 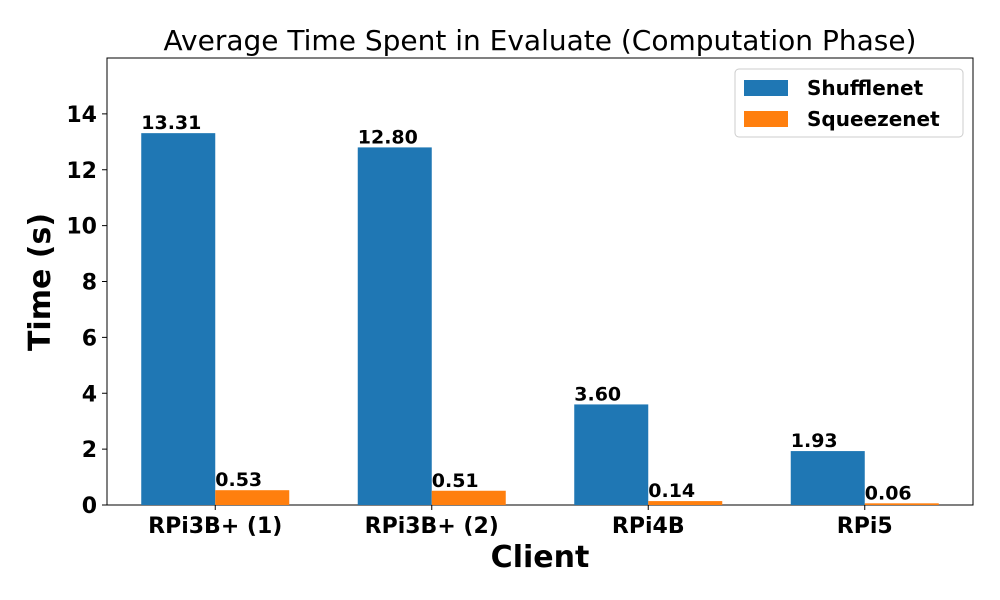 What do you see at coordinates (648, 526) in the screenshot?
I see `x-tick-label: RPi4B` at bounding box center [648, 526].